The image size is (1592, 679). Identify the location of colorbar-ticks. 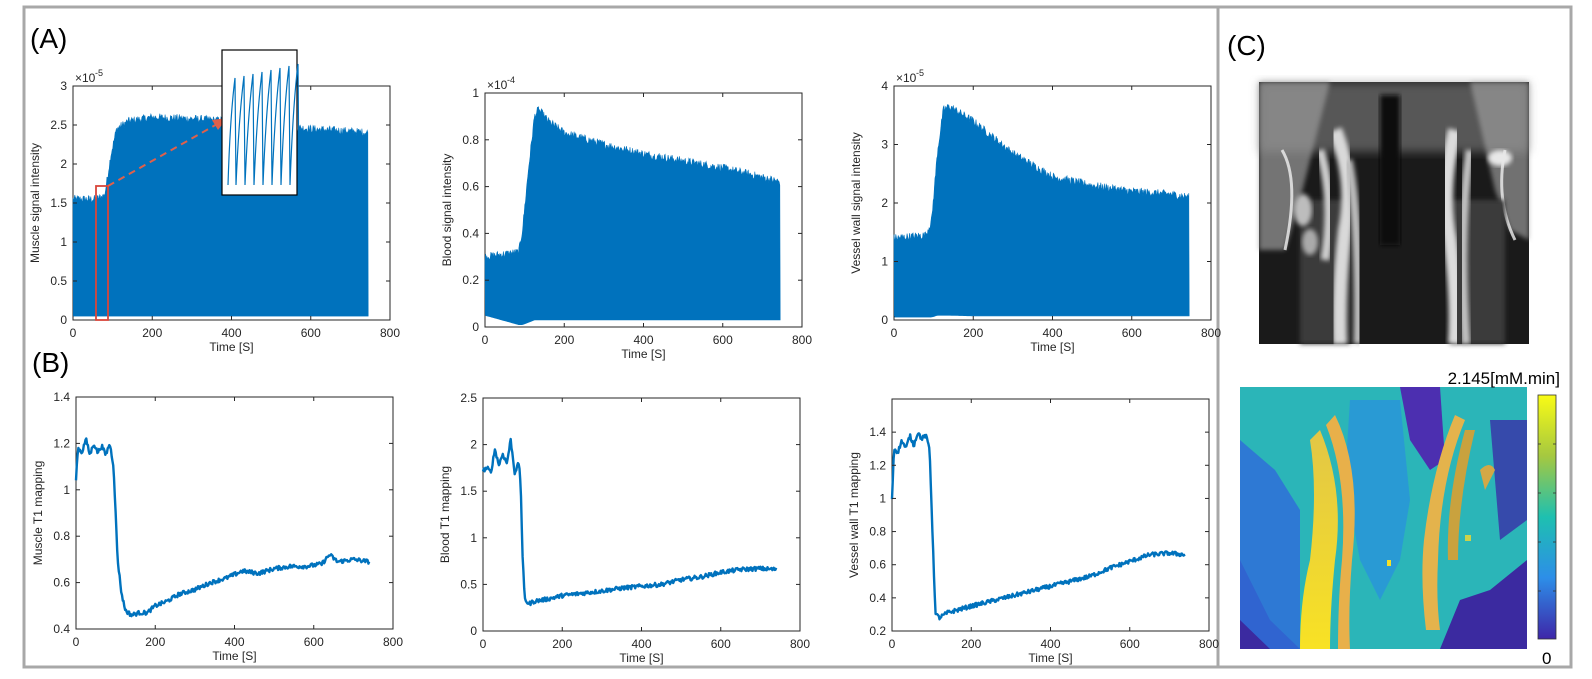
(1547, 517).